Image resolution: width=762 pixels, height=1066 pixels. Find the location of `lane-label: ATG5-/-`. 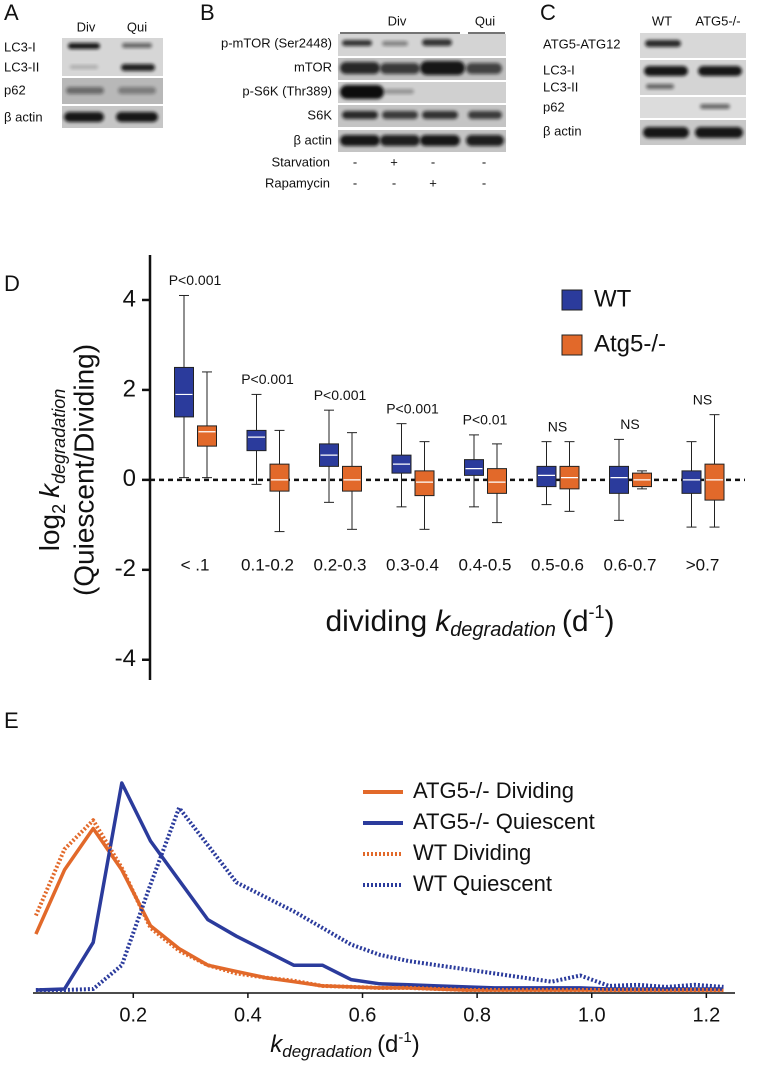

lane-label: ATG5-/- is located at coordinates (717, 20).